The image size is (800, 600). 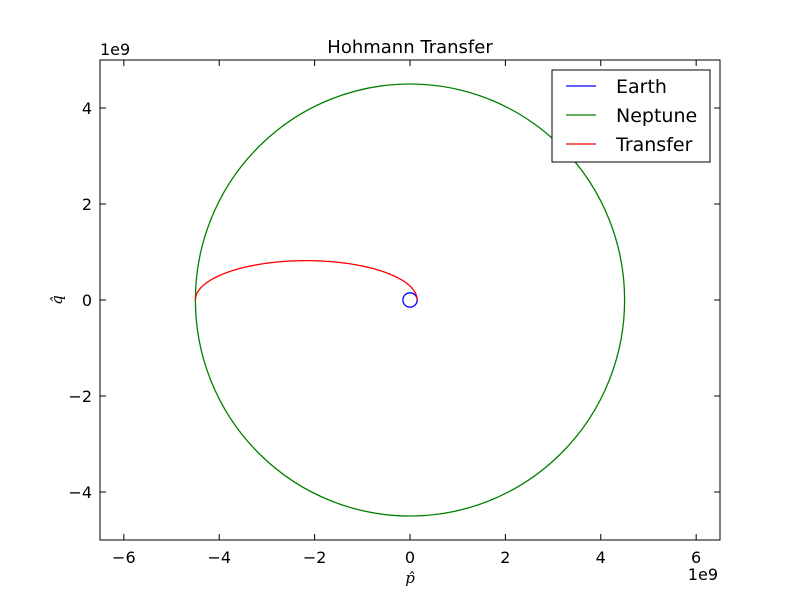 I want to click on legend-label-earth: Earth, so click(x=641, y=87).